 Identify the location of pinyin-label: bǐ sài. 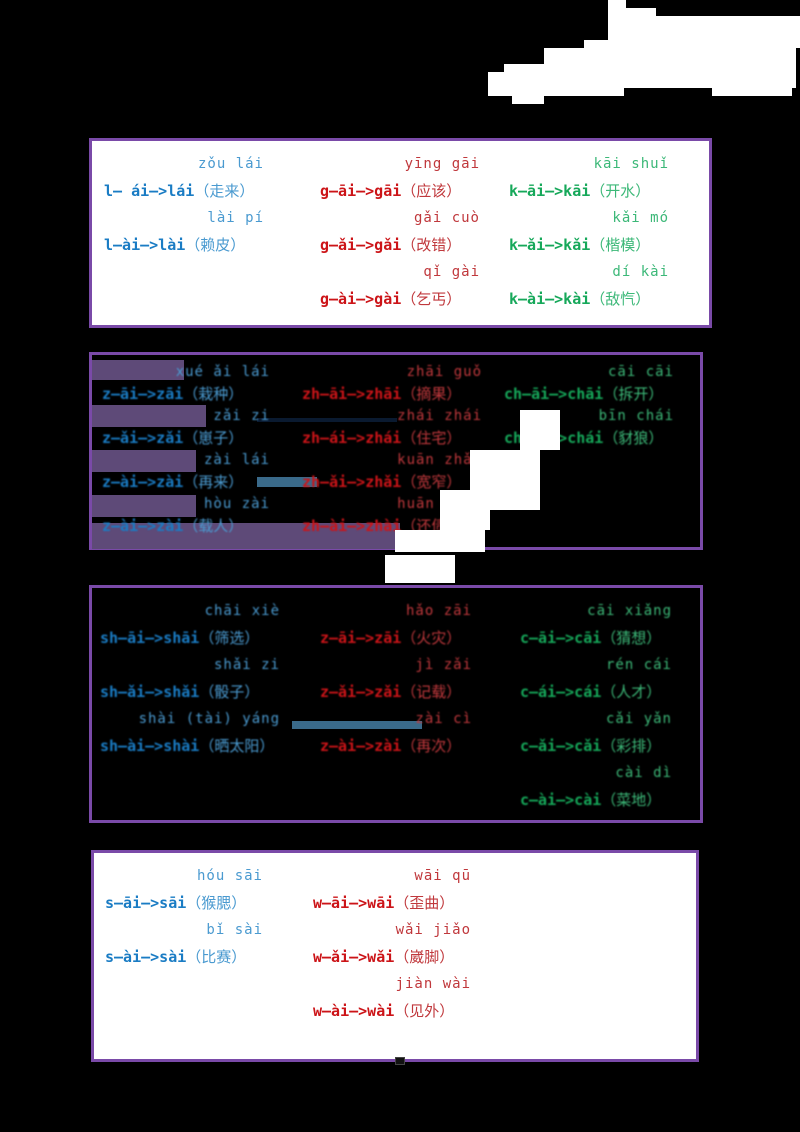
(234, 930).